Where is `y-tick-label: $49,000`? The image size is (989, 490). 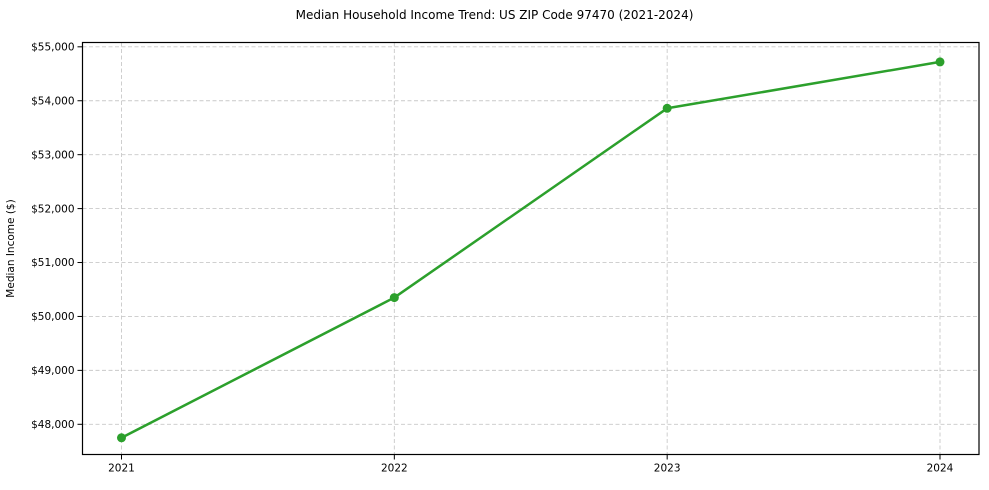 y-tick-label: $49,000 is located at coordinates (52, 371).